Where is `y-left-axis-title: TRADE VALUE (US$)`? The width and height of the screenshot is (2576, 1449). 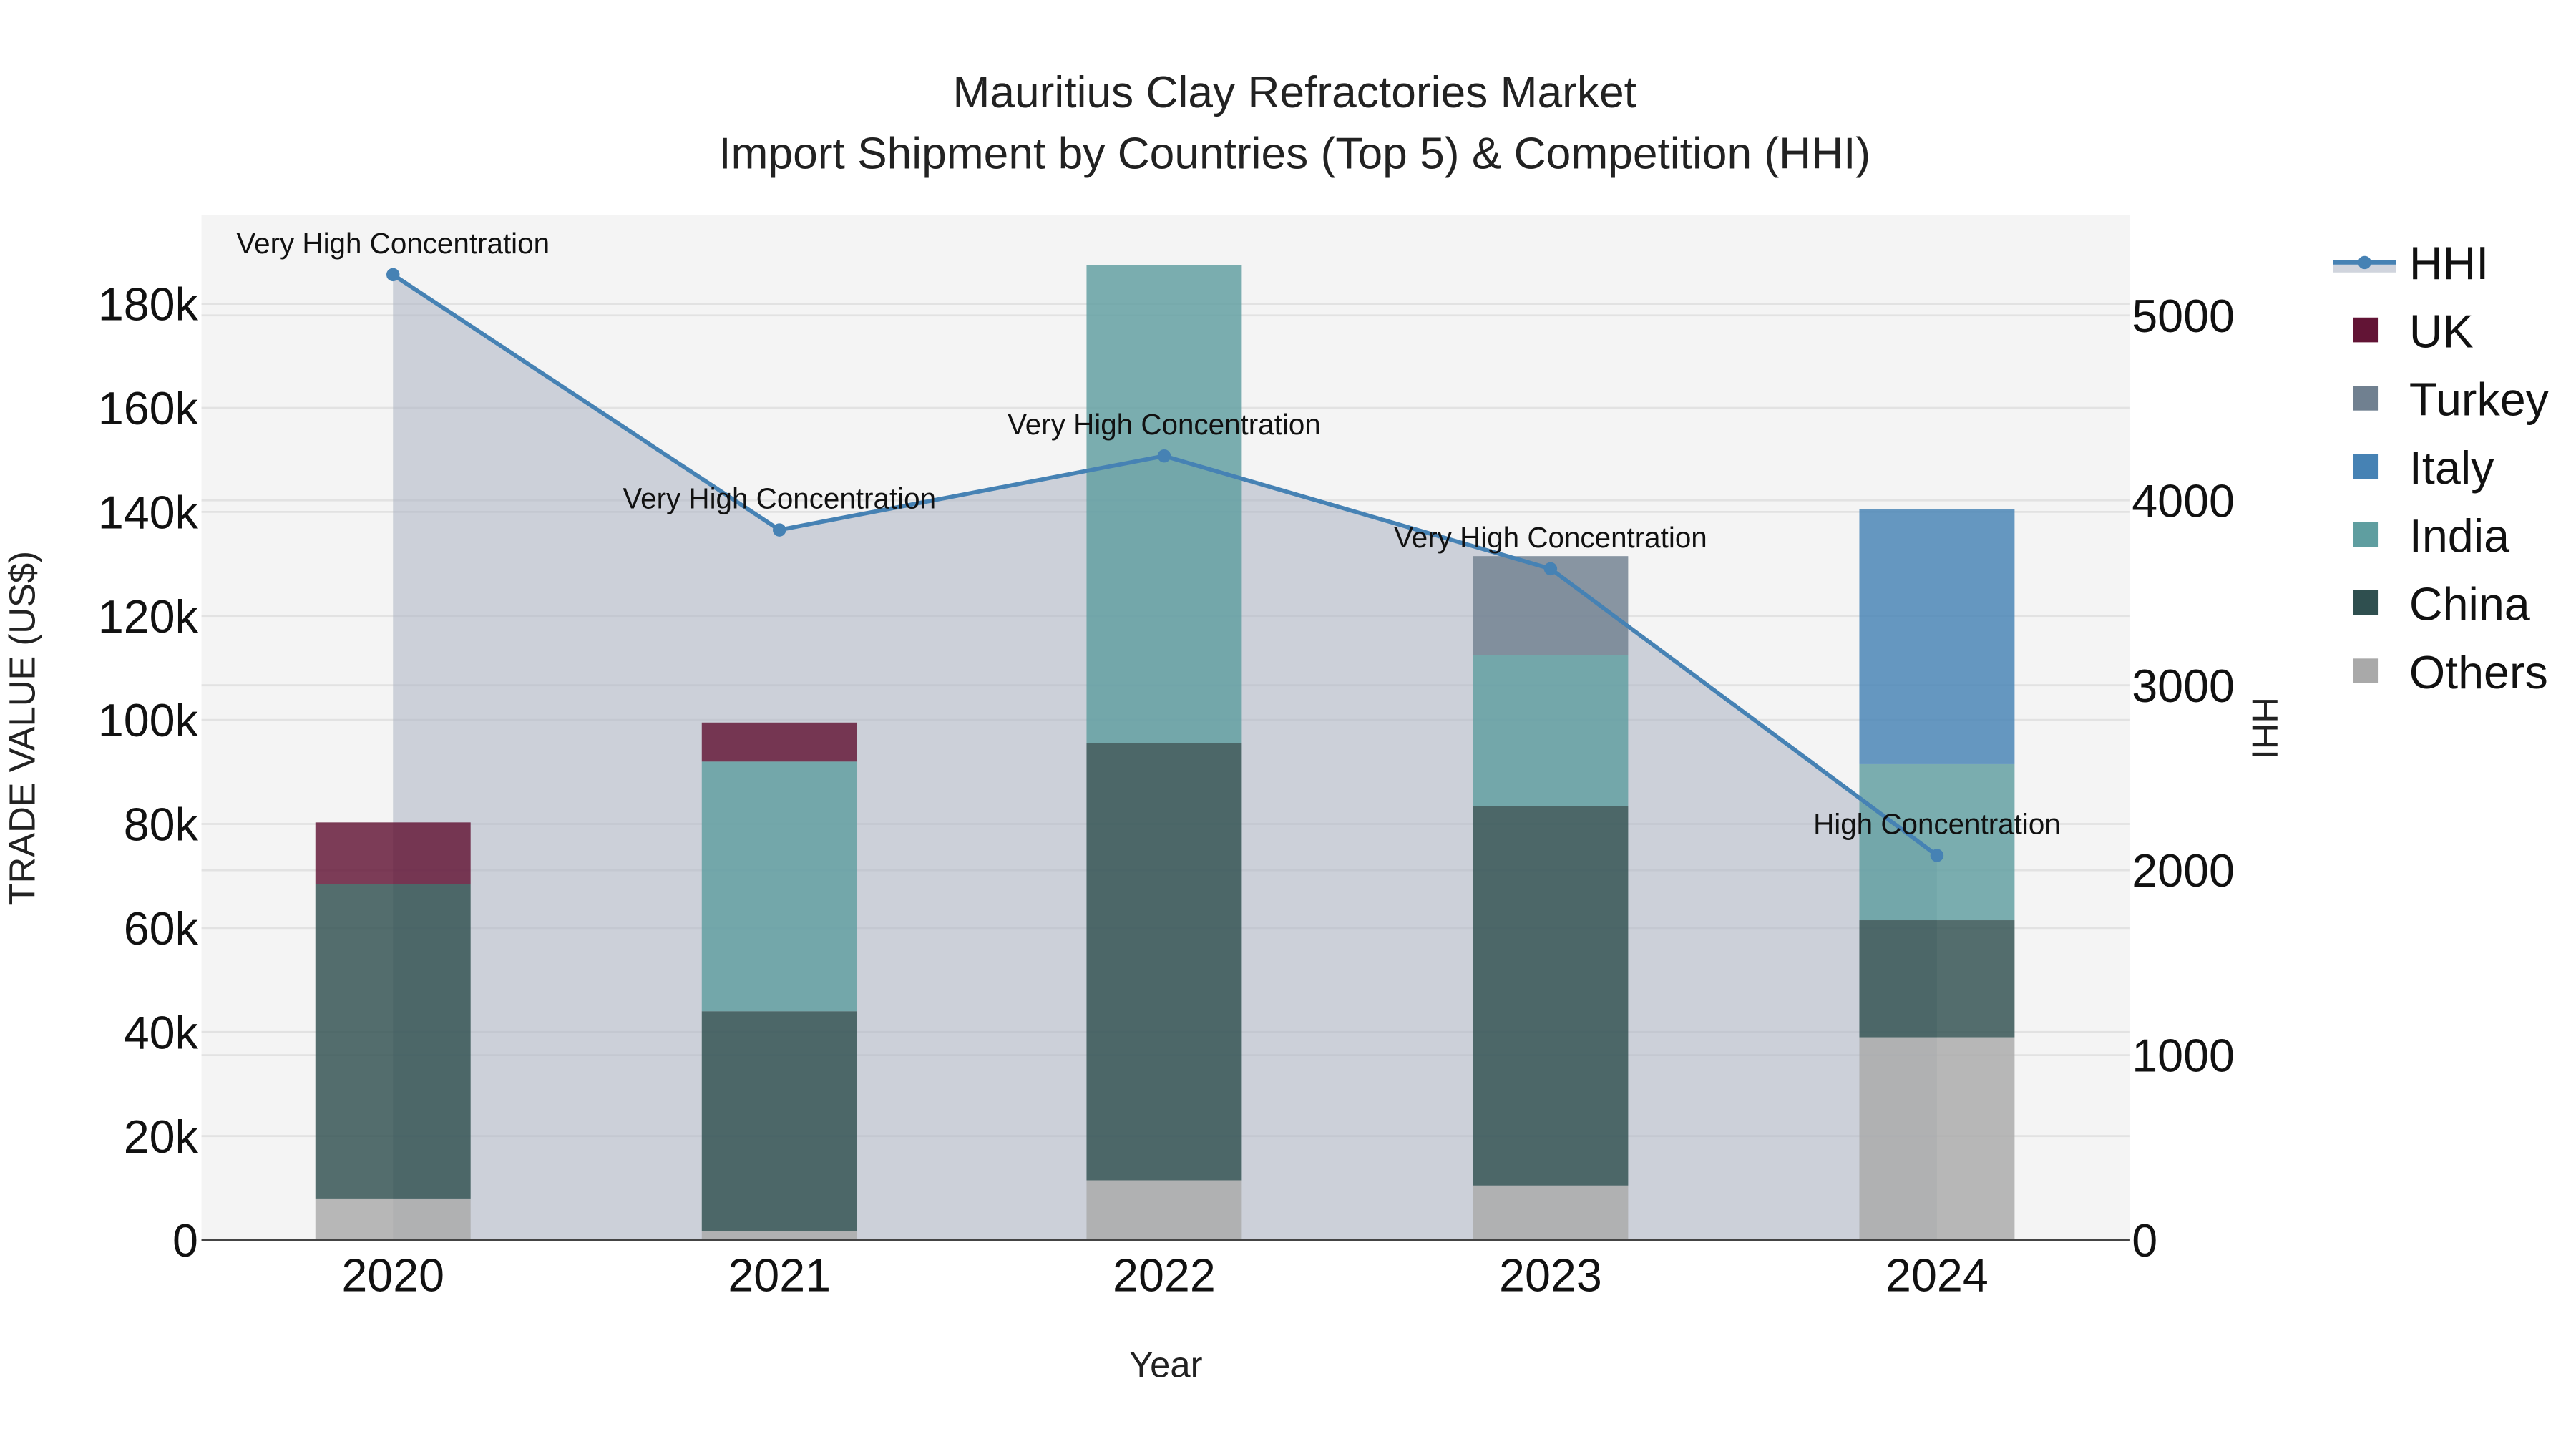
y-left-axis-title: TRADE VALUE (US$) is located at coordinates (21, 728).